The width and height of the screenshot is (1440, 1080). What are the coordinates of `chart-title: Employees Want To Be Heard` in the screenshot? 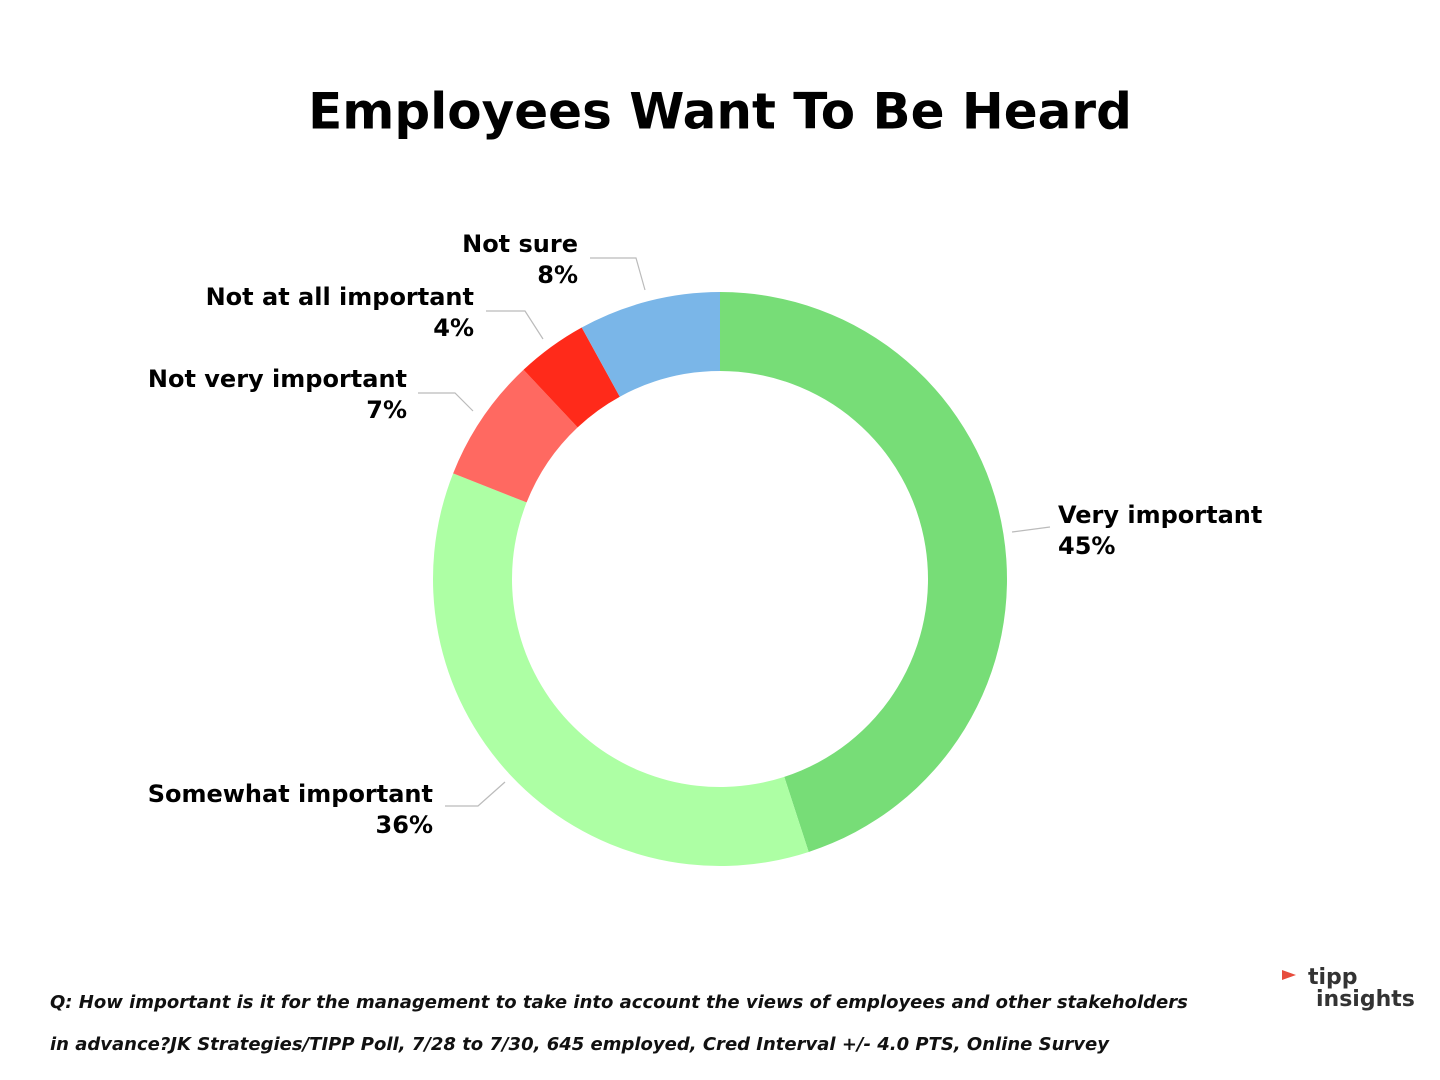 It's located at (720, 112).